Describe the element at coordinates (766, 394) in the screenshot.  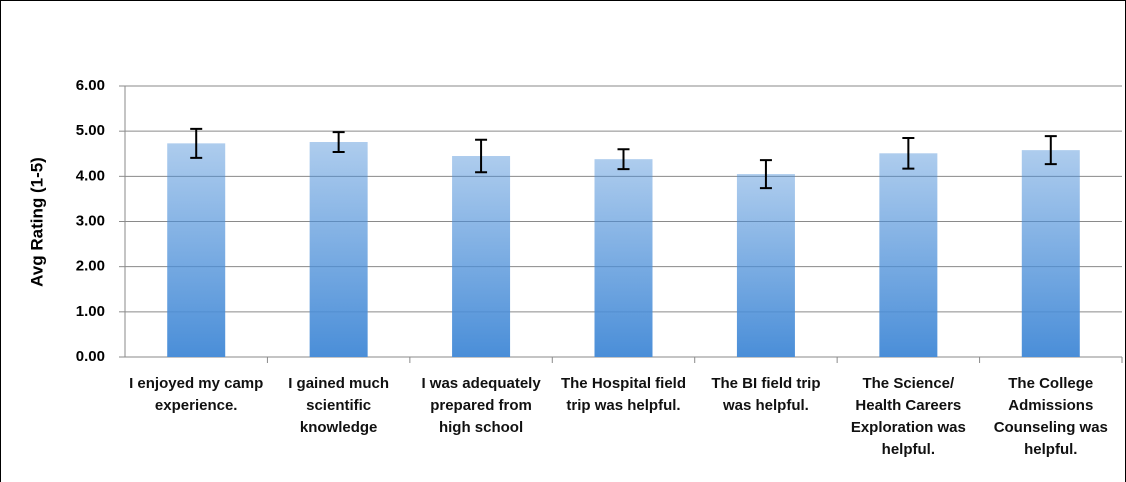
I see `x-tick-label: The BI field trip was helpful.` at that location.